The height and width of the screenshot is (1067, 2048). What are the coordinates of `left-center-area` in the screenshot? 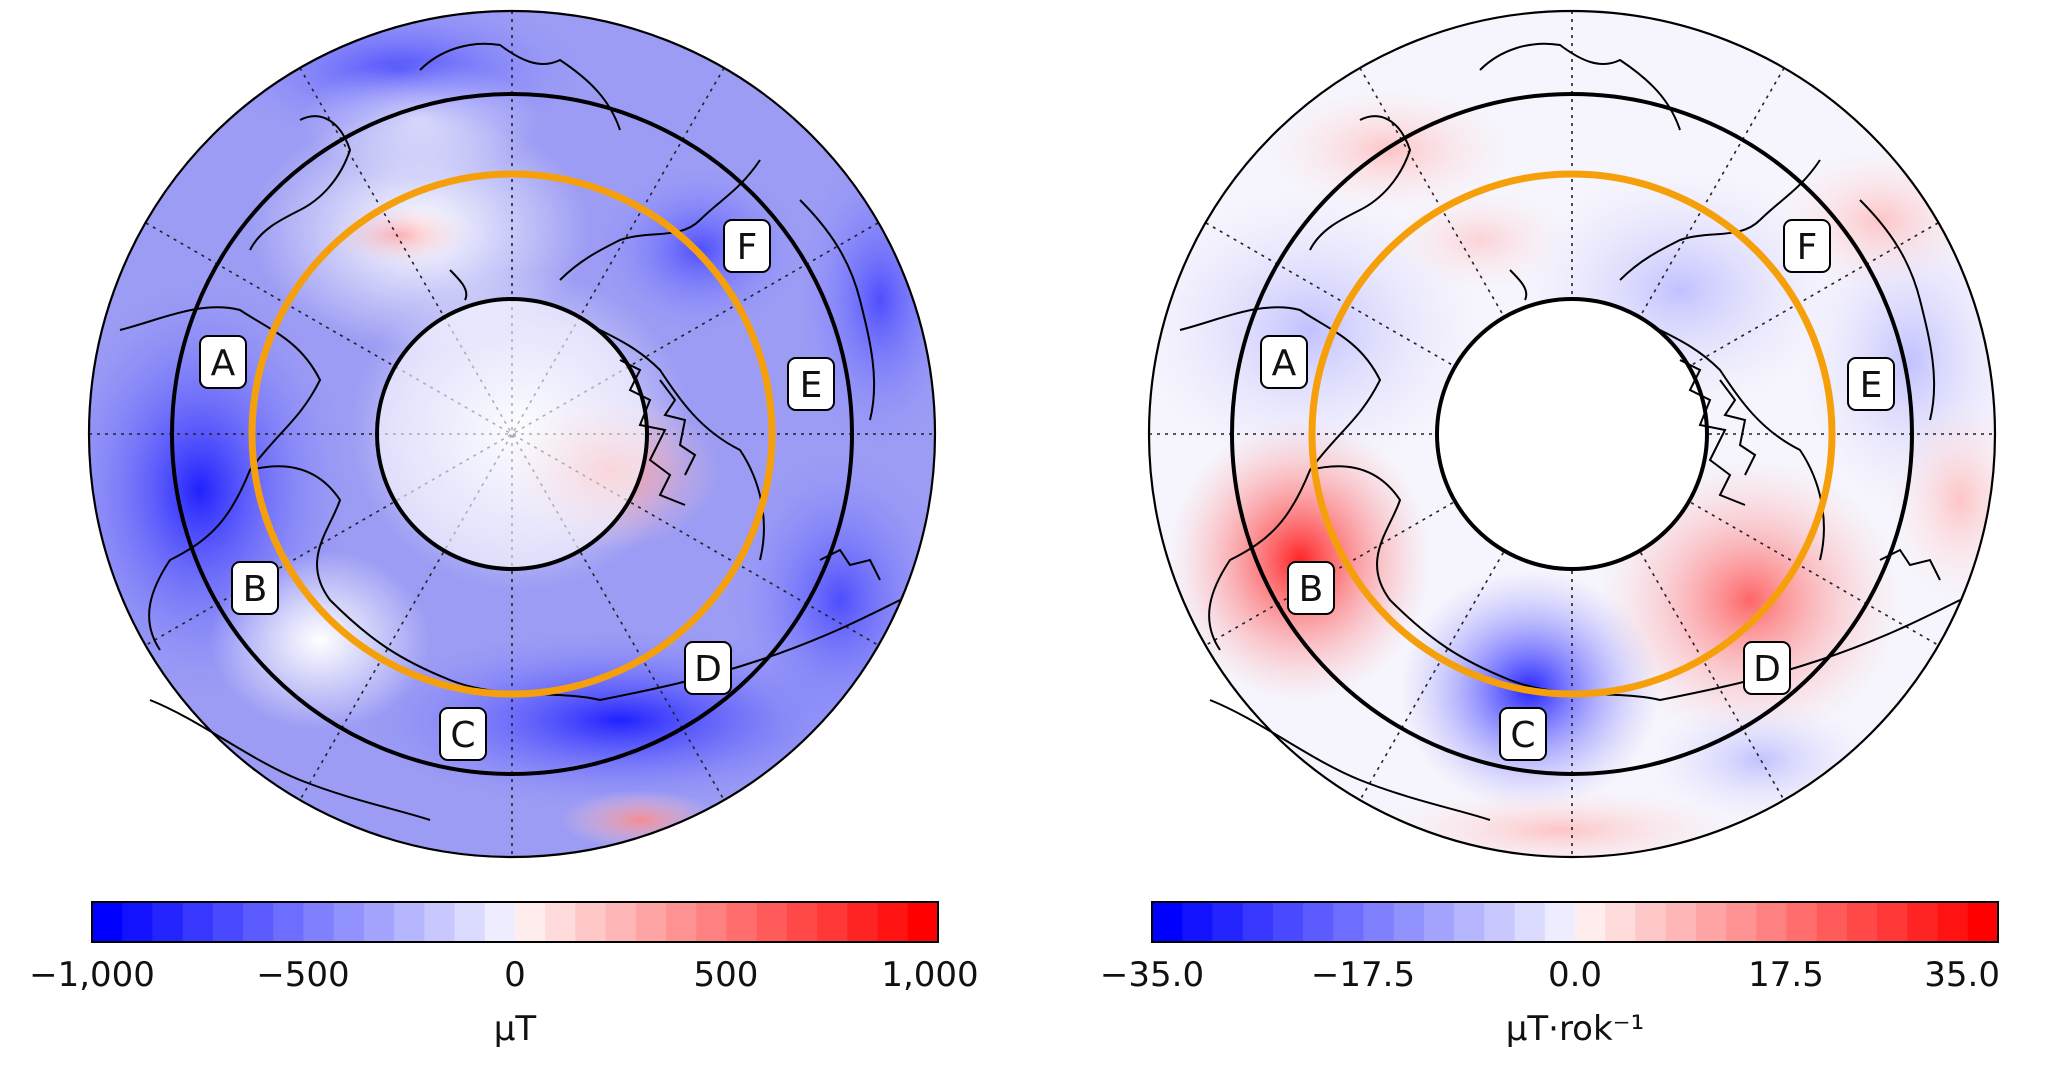 It's located at (512, 434).